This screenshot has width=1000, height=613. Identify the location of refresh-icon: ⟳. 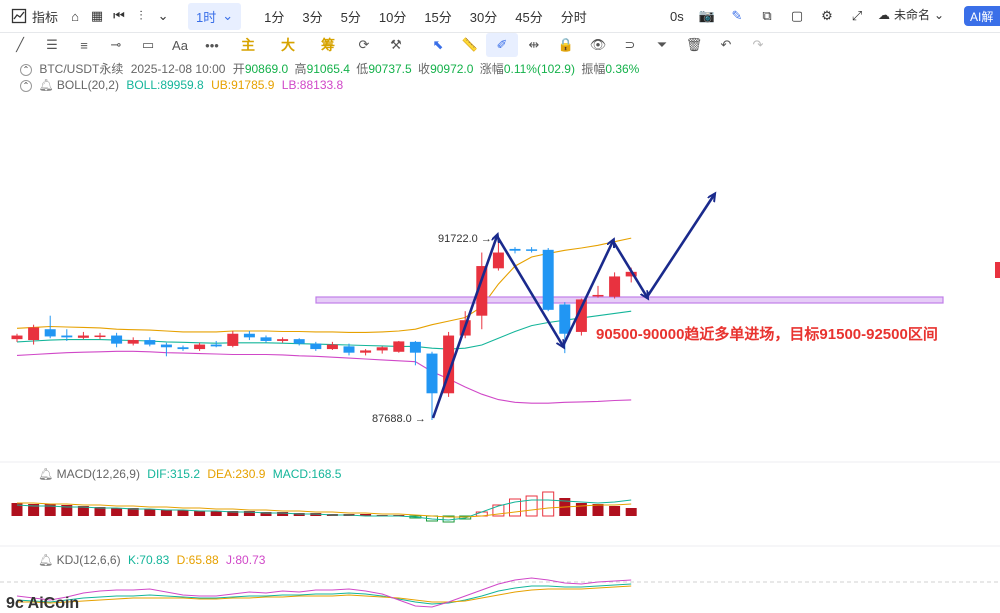
(364, 44).